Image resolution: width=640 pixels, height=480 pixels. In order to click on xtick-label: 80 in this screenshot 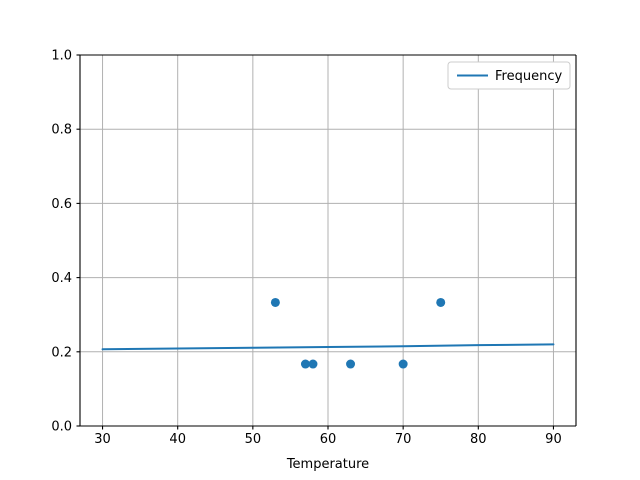, I will do `click(478, 439)`.